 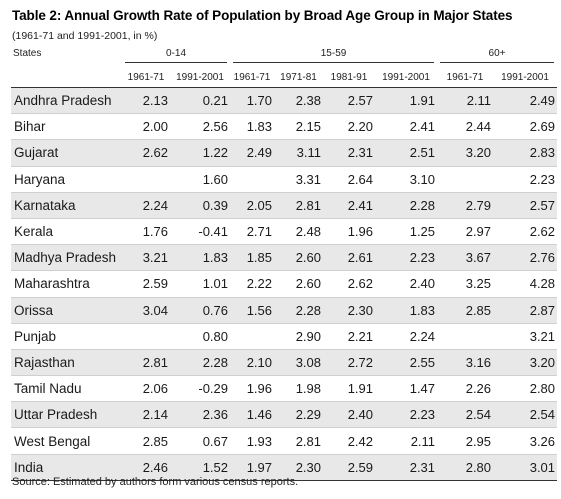 What do you see at coordinates (200, 310) in the screenshot?
I see `value-cell: 0.76` at bounding box center [200, 310].